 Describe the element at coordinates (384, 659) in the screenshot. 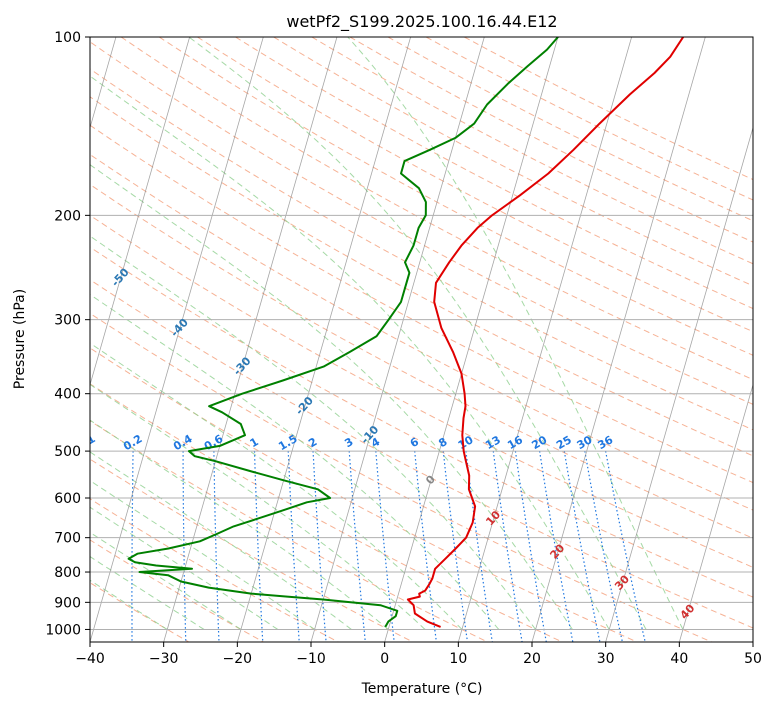

I see `x-tick-label: 0` at that location.